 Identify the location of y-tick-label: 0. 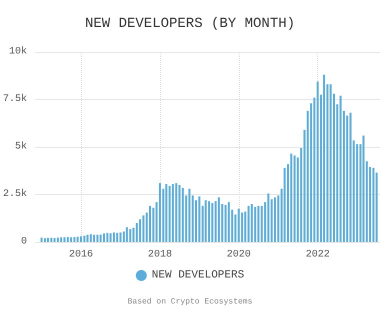
(24, 242).